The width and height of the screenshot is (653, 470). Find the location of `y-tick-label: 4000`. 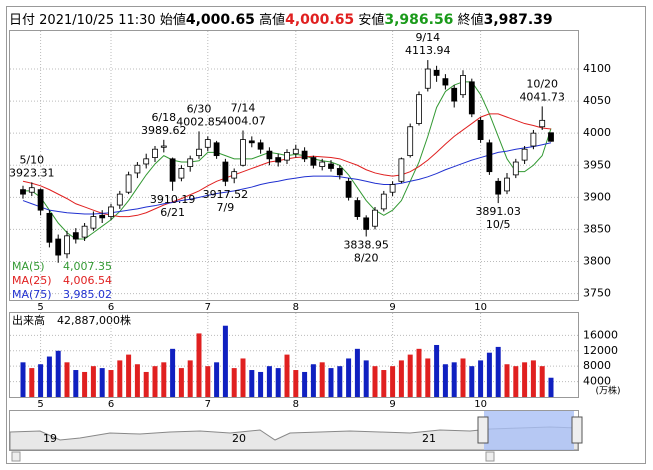

y-tick-label: 4000 is located at coordinates (597, 381).